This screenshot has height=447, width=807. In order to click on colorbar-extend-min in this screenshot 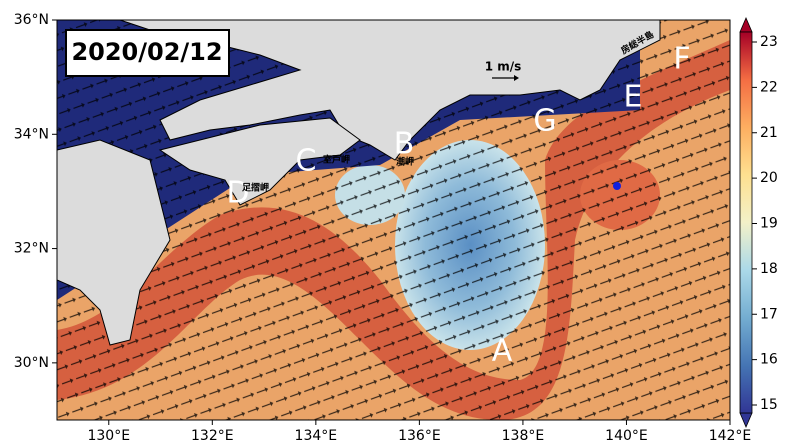, I will do `click(746, 420)`.